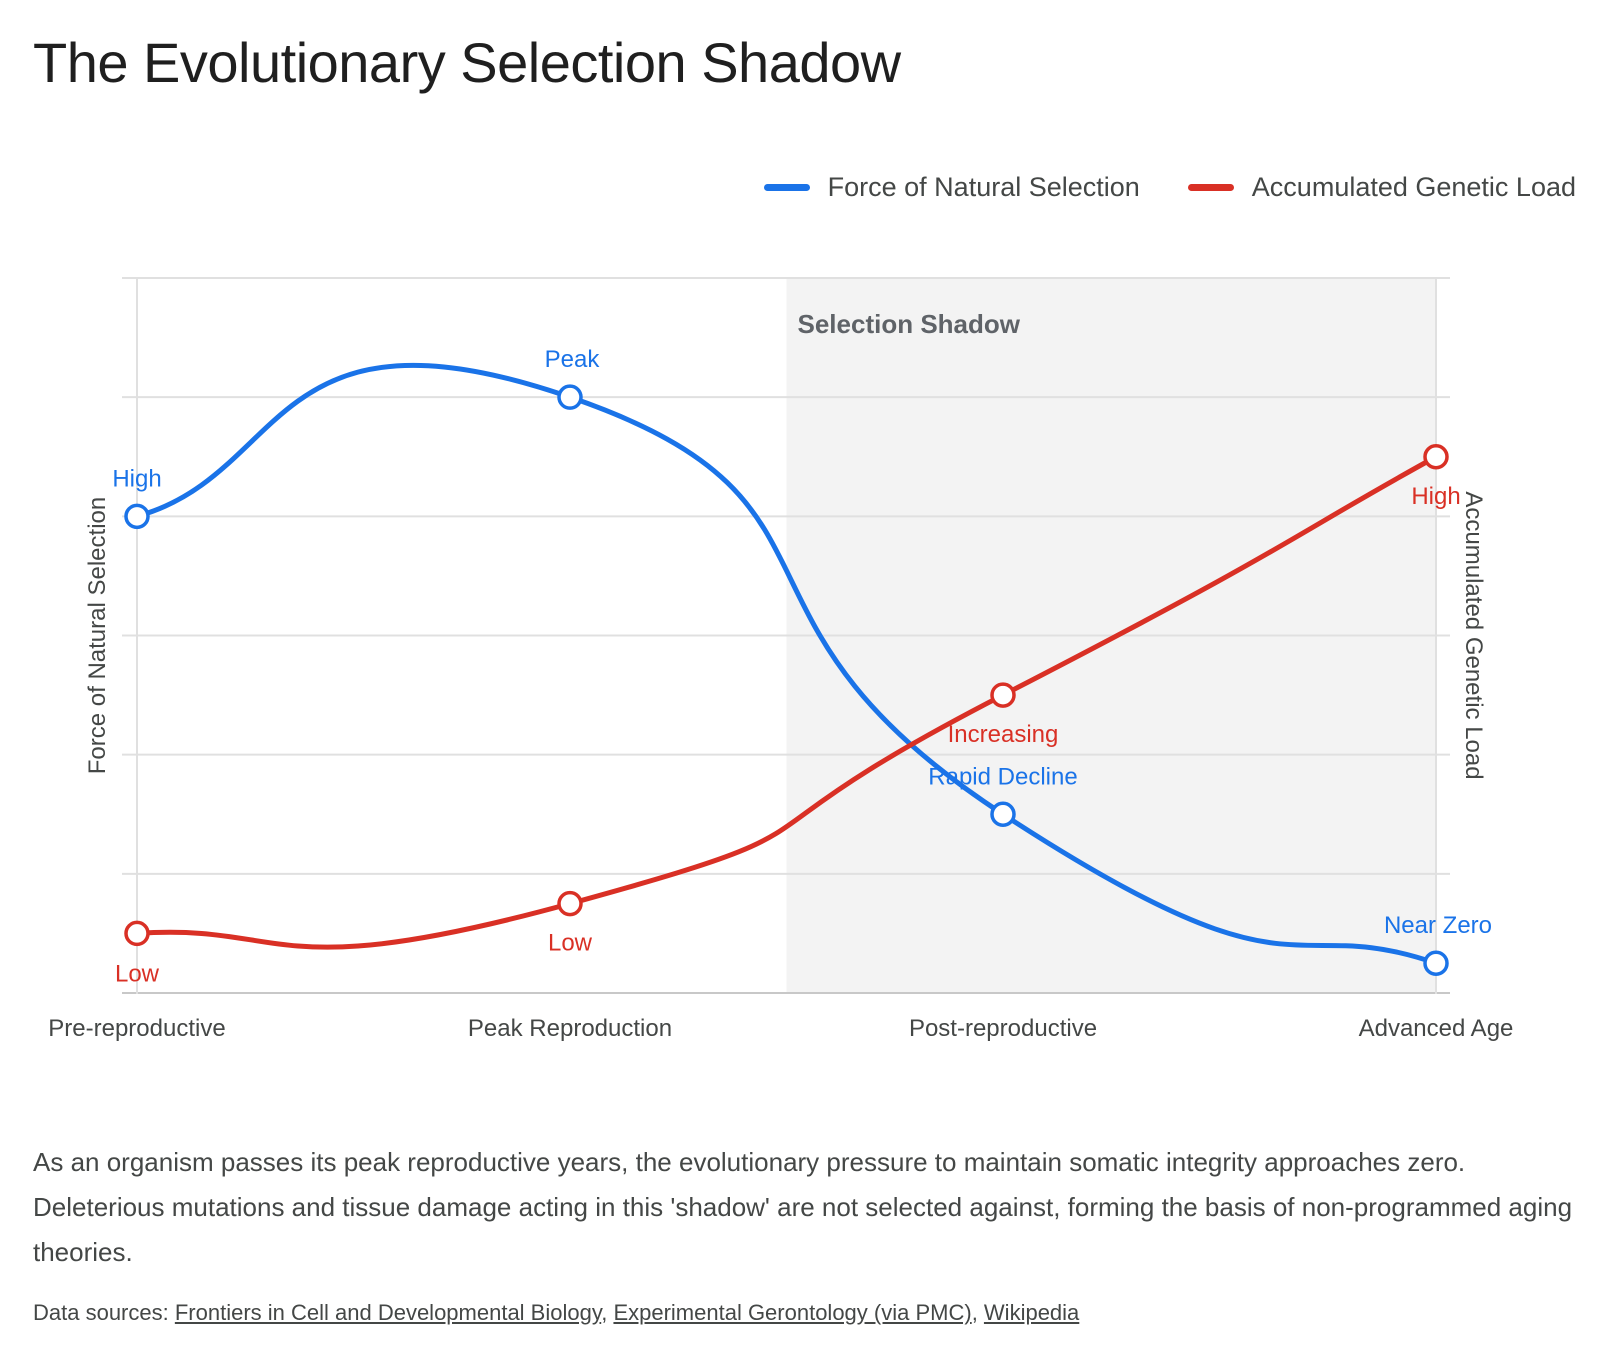  I want to click on legend-swatch-genetic-load, so click(1210, 187).